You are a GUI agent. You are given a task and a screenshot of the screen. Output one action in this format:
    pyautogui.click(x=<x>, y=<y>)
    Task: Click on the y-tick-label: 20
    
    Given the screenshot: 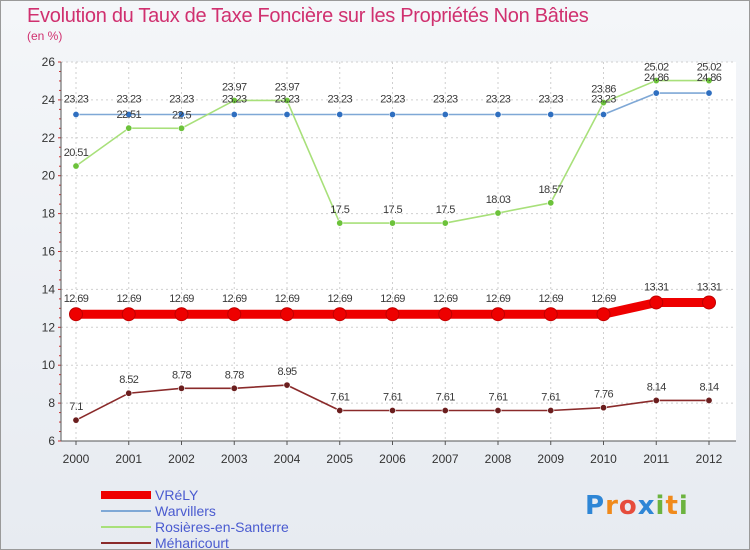 What is the action you would take?
    pyautogui.click(x=49, y=176)
    